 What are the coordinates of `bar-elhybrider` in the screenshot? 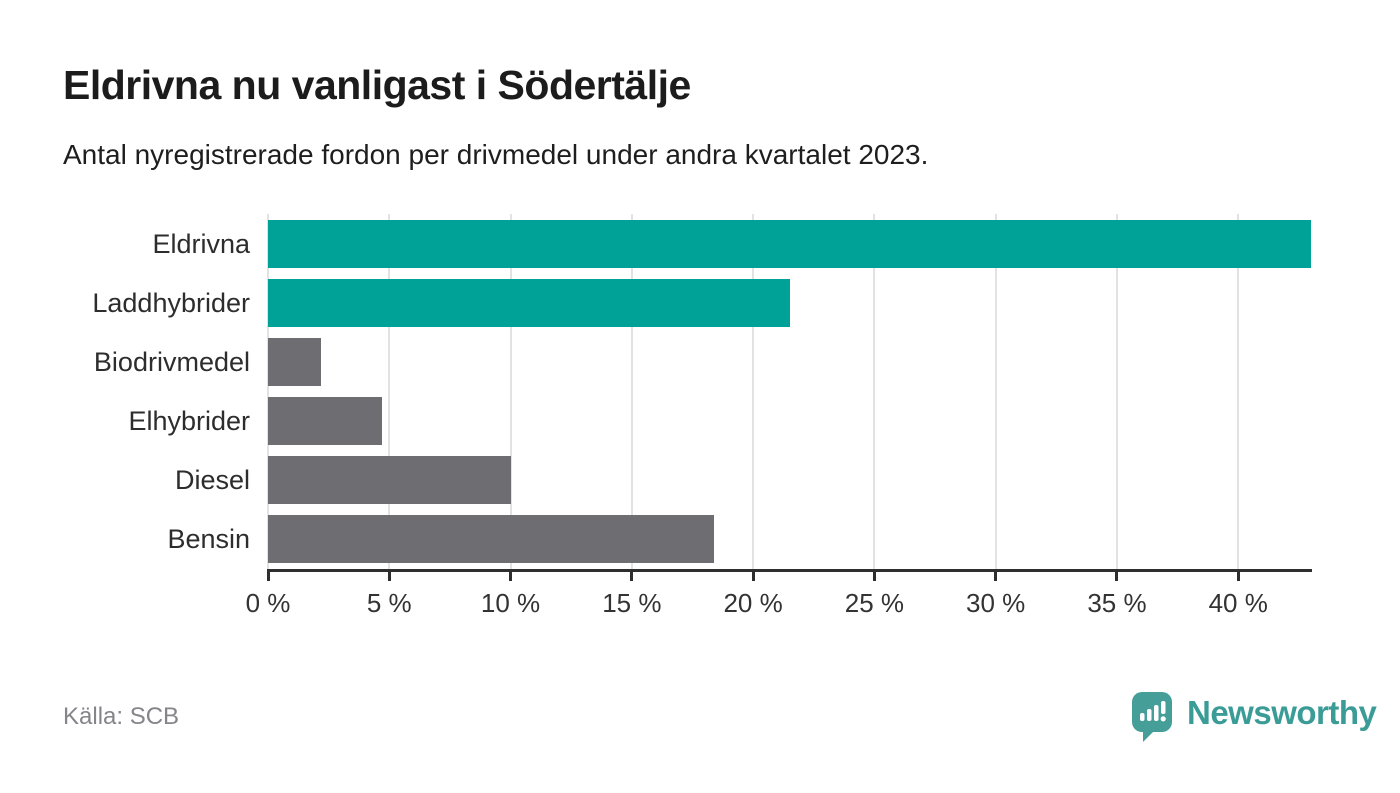 It's located at (325, 421).